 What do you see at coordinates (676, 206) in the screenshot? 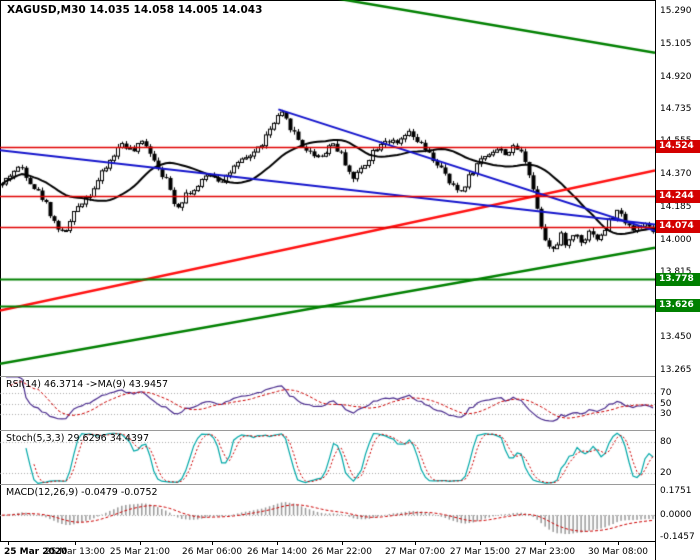
I see `price-axis-label: 14.185` at bounding box center [676, 206].